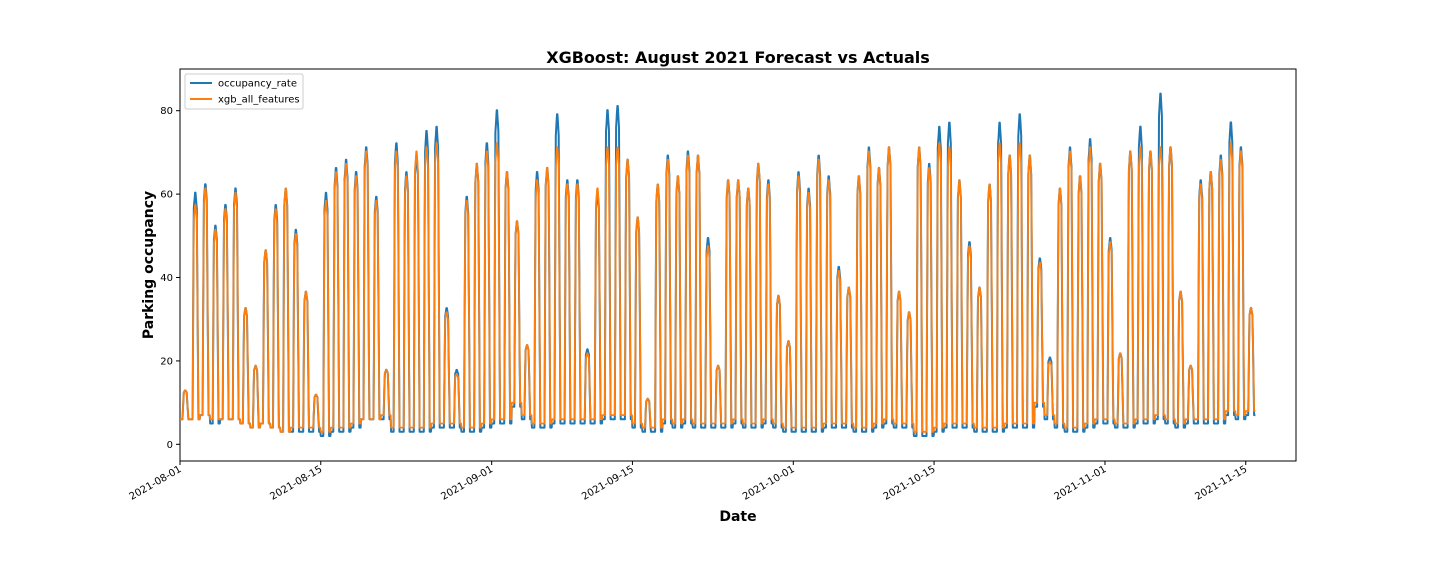 The width and height of the screenshot is (1440, 576). What do you see at coordinates (166, 278) in the screenshot?
I see `y-tick-label: 40` at bounding box center [166, 278].